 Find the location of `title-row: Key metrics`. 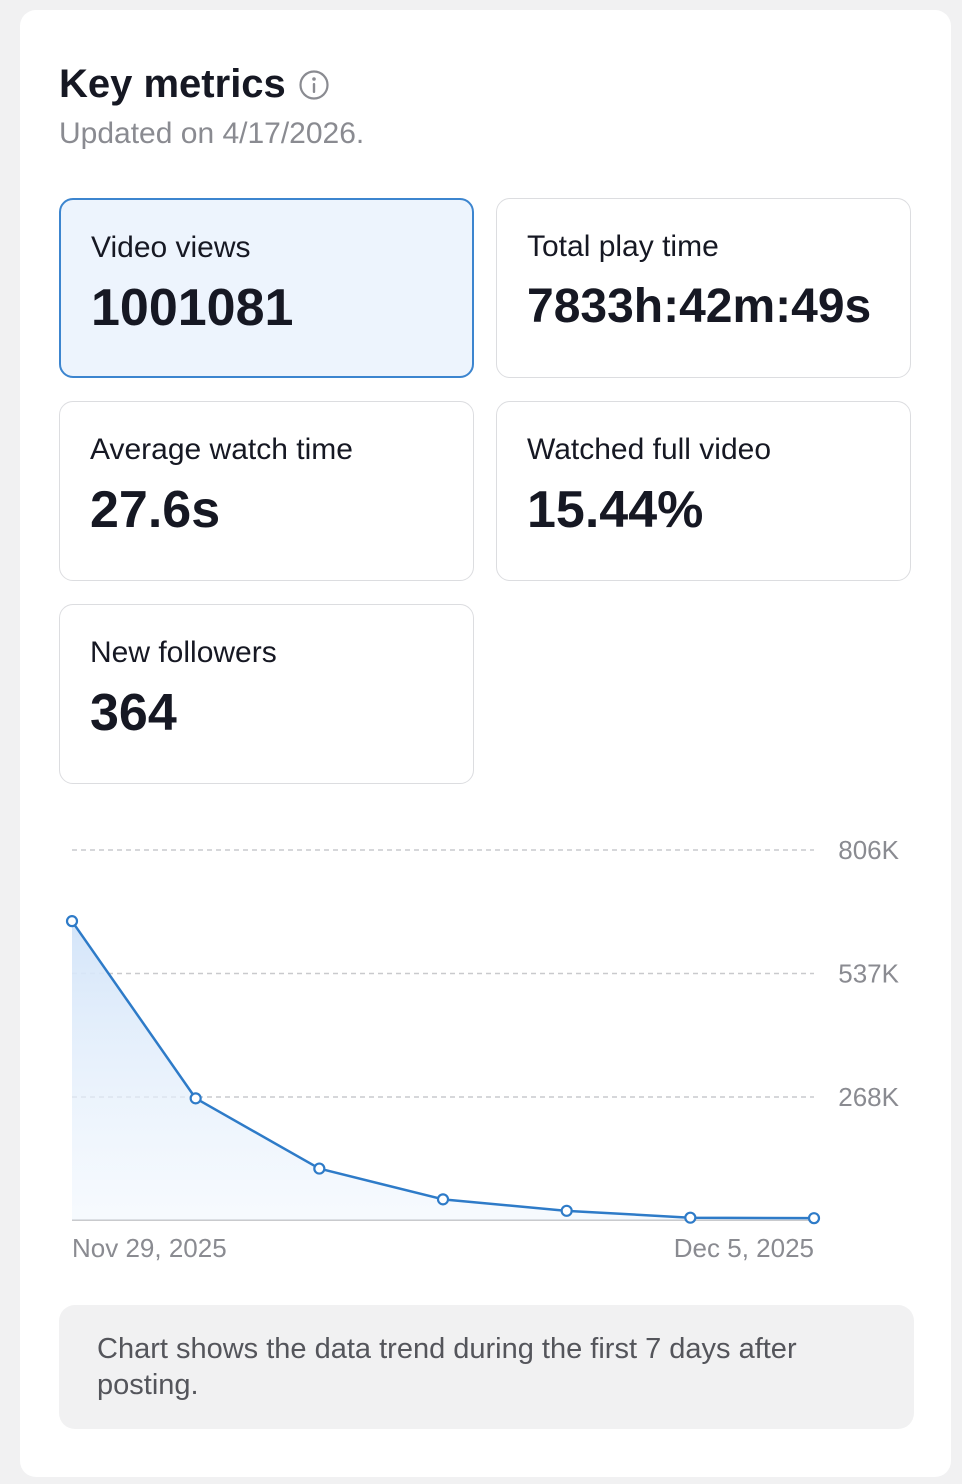

title-row: Key metrics is located at coordinates (194, 84).